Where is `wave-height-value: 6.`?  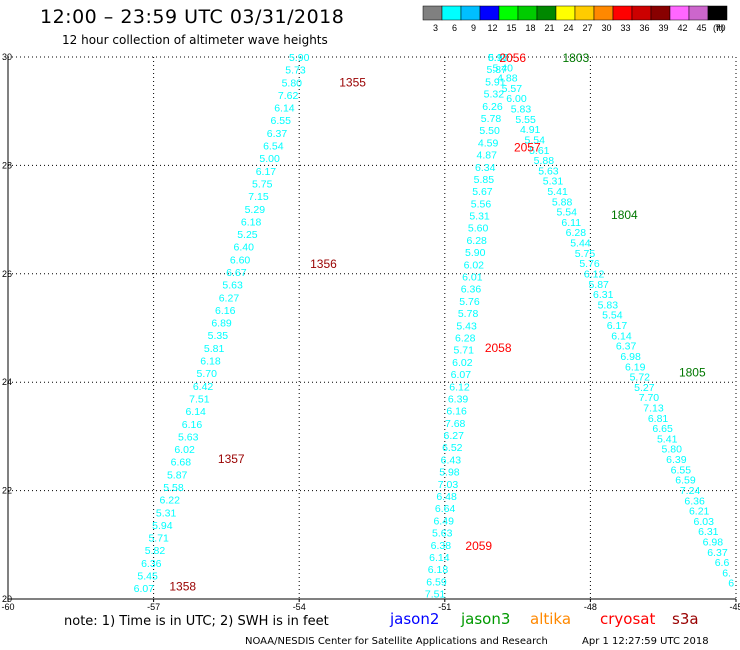
wave-height-value: 6. is located at coordinates (726, 573).